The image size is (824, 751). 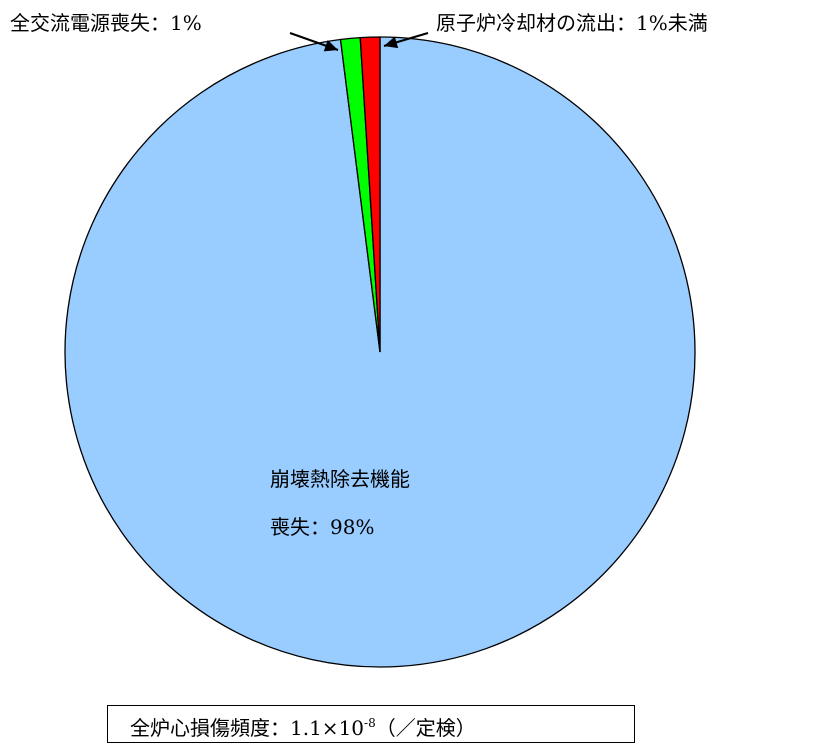 I want to click on arrow-station-blackout-head, so click(x=330, y=46).